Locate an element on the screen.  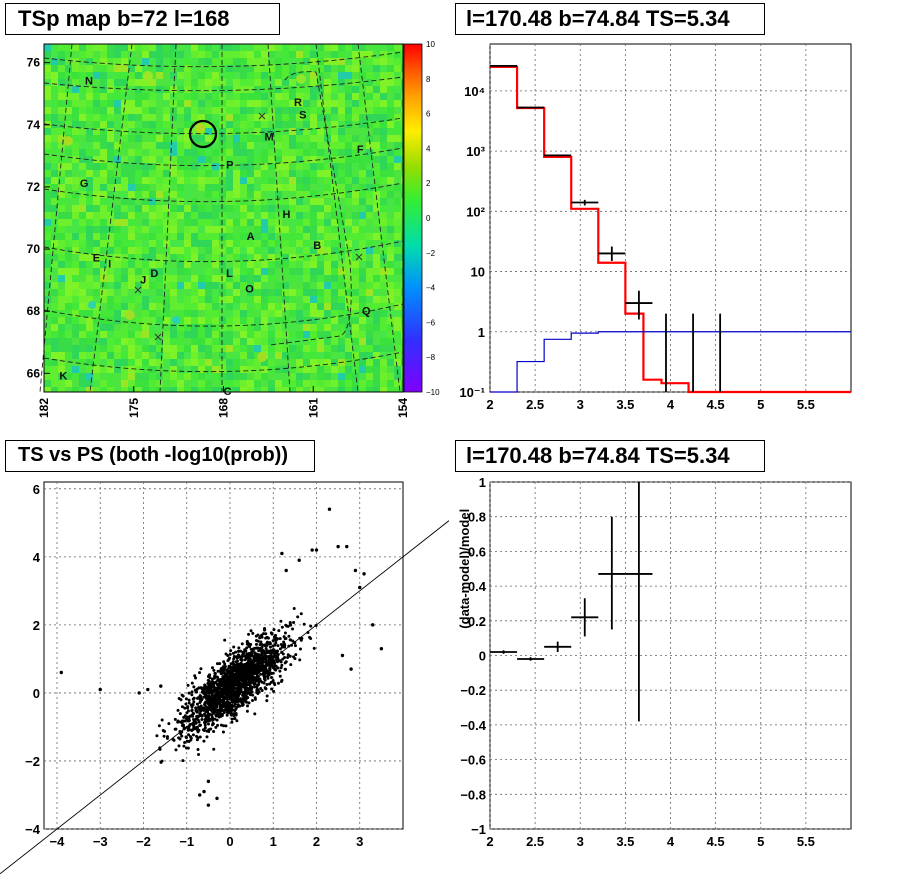
colorbar-tick-label: −4 is located at coordinates (431, 288).